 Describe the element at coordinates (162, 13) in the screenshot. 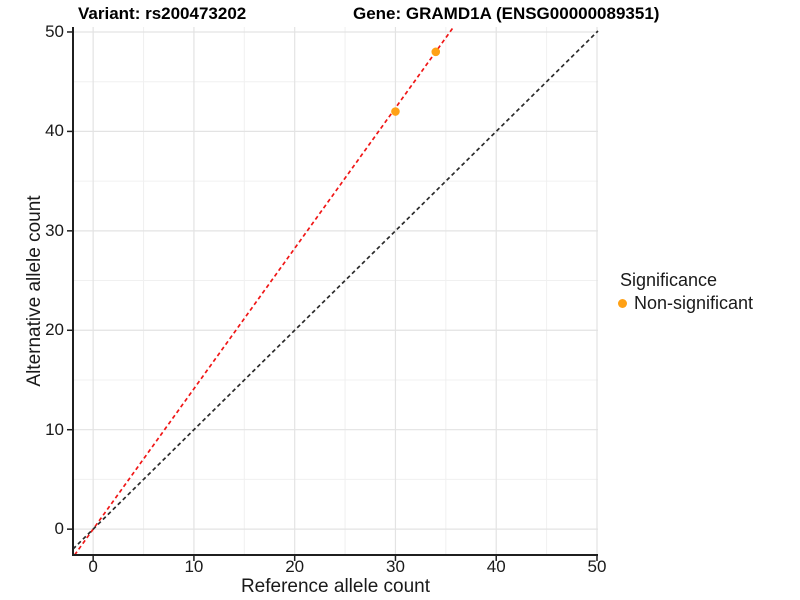

I see `plot-title-variant: Variant: rs200473202` at that location.